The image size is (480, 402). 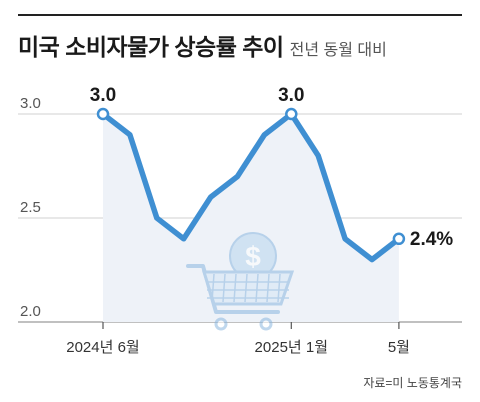 What do you see at coordinates (431, 239) in the screenshot?
I see `data-label: 2.4%` at bounding box center [431, 239].